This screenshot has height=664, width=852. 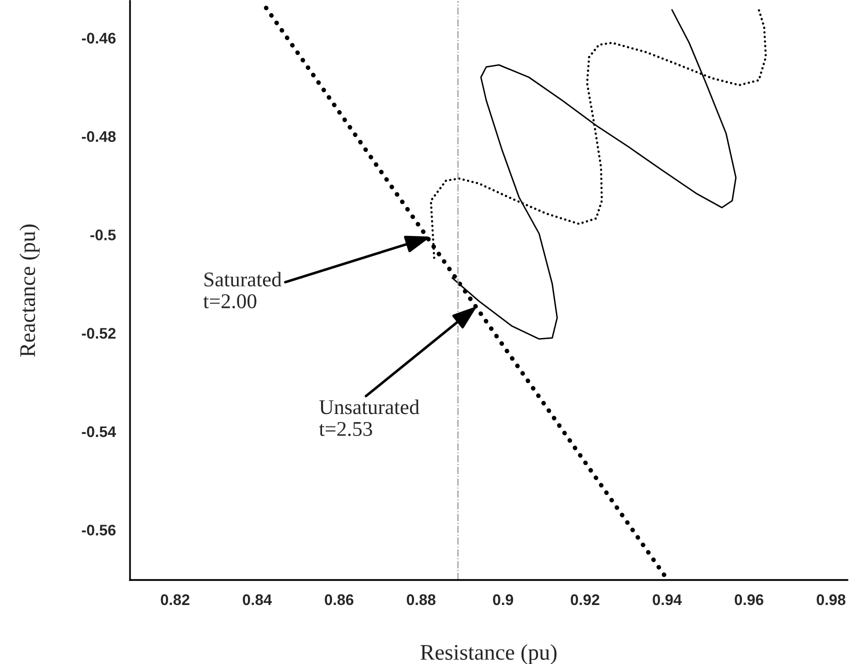 I want to click on y-tick-label: -0.54, so click(x=99, y=432).